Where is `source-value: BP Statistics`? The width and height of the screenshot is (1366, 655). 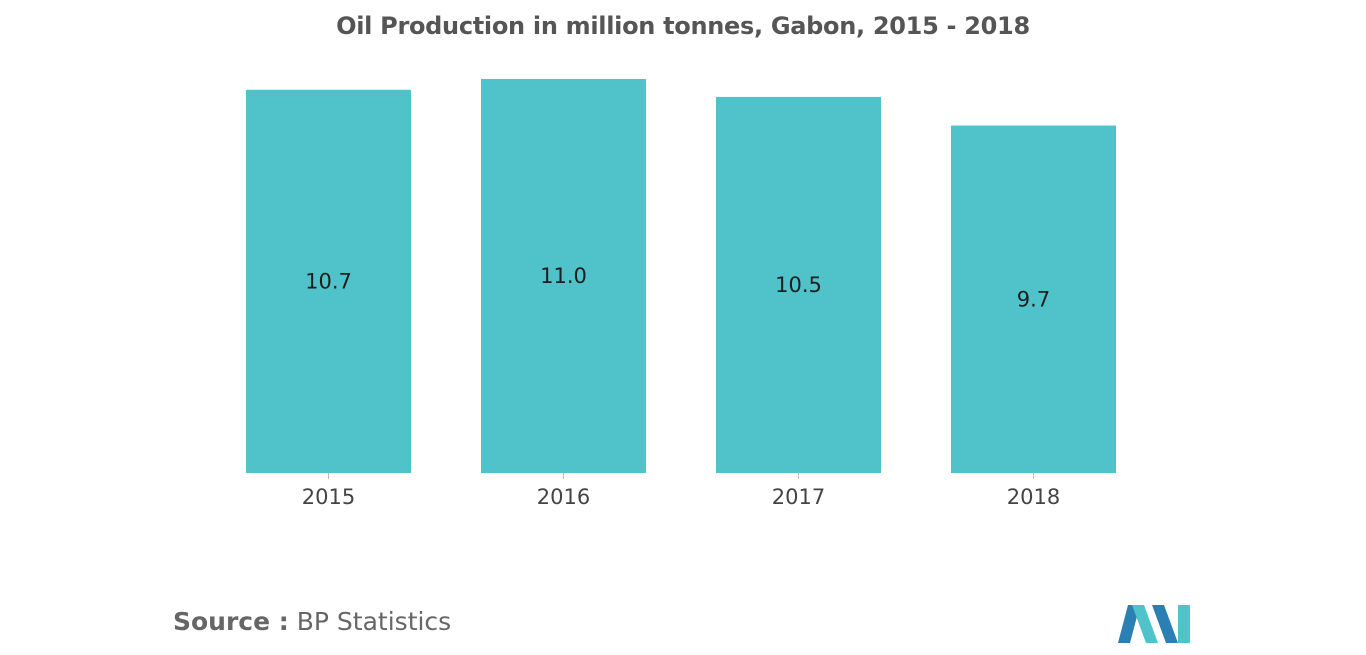 source-value: BP Statistics is located at coordinates (374, 621).